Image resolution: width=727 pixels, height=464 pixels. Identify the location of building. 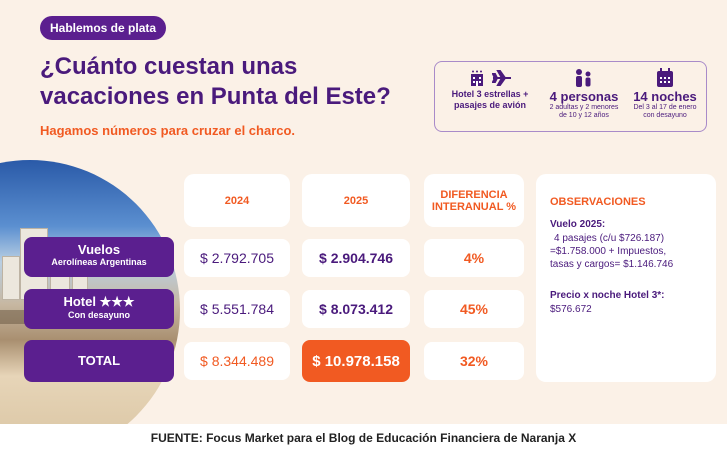
(11, 278).